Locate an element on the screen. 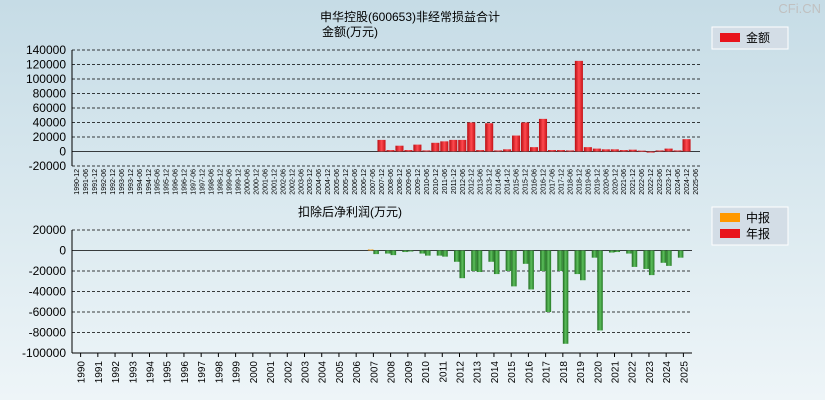 Image resolution: width=825 pixels, height=405 pixels. chart1-xtick: 2000-12 is located at coordinates (256, 182).